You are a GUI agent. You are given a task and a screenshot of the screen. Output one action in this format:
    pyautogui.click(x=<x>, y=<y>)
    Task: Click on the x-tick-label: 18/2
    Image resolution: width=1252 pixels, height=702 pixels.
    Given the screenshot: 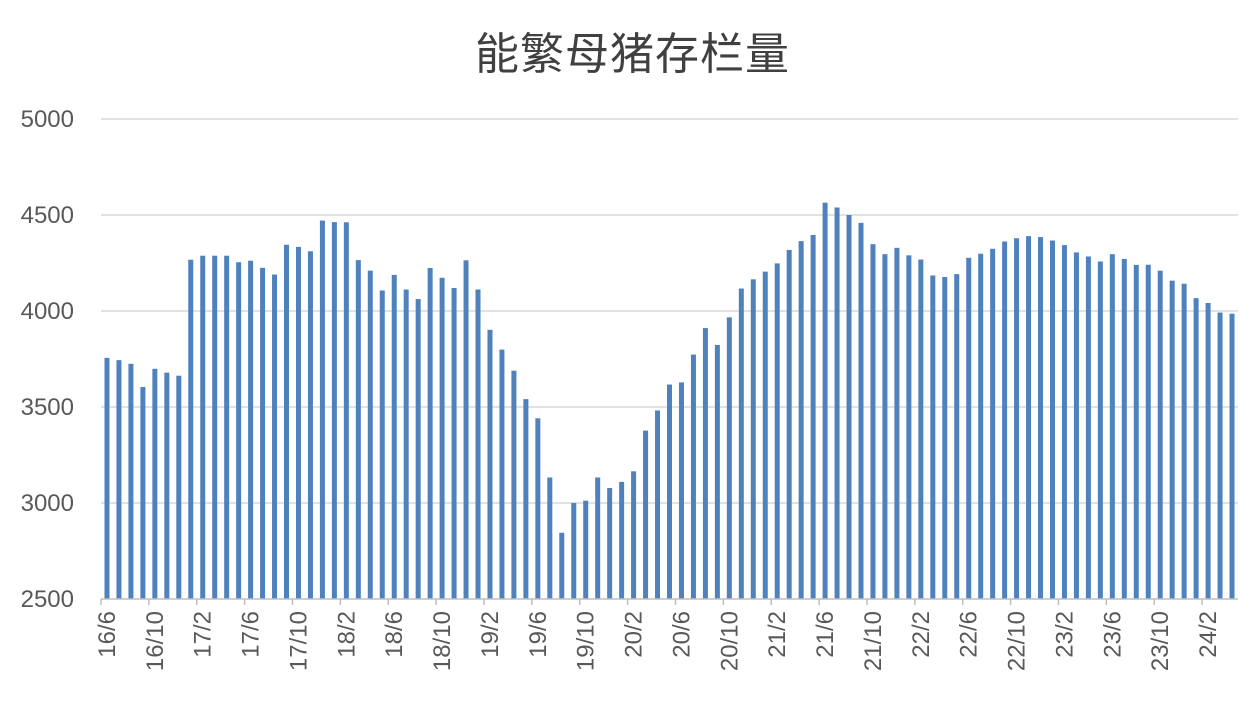 What is the action you would take?
    pyautogui.click(x=346, y=634)
    